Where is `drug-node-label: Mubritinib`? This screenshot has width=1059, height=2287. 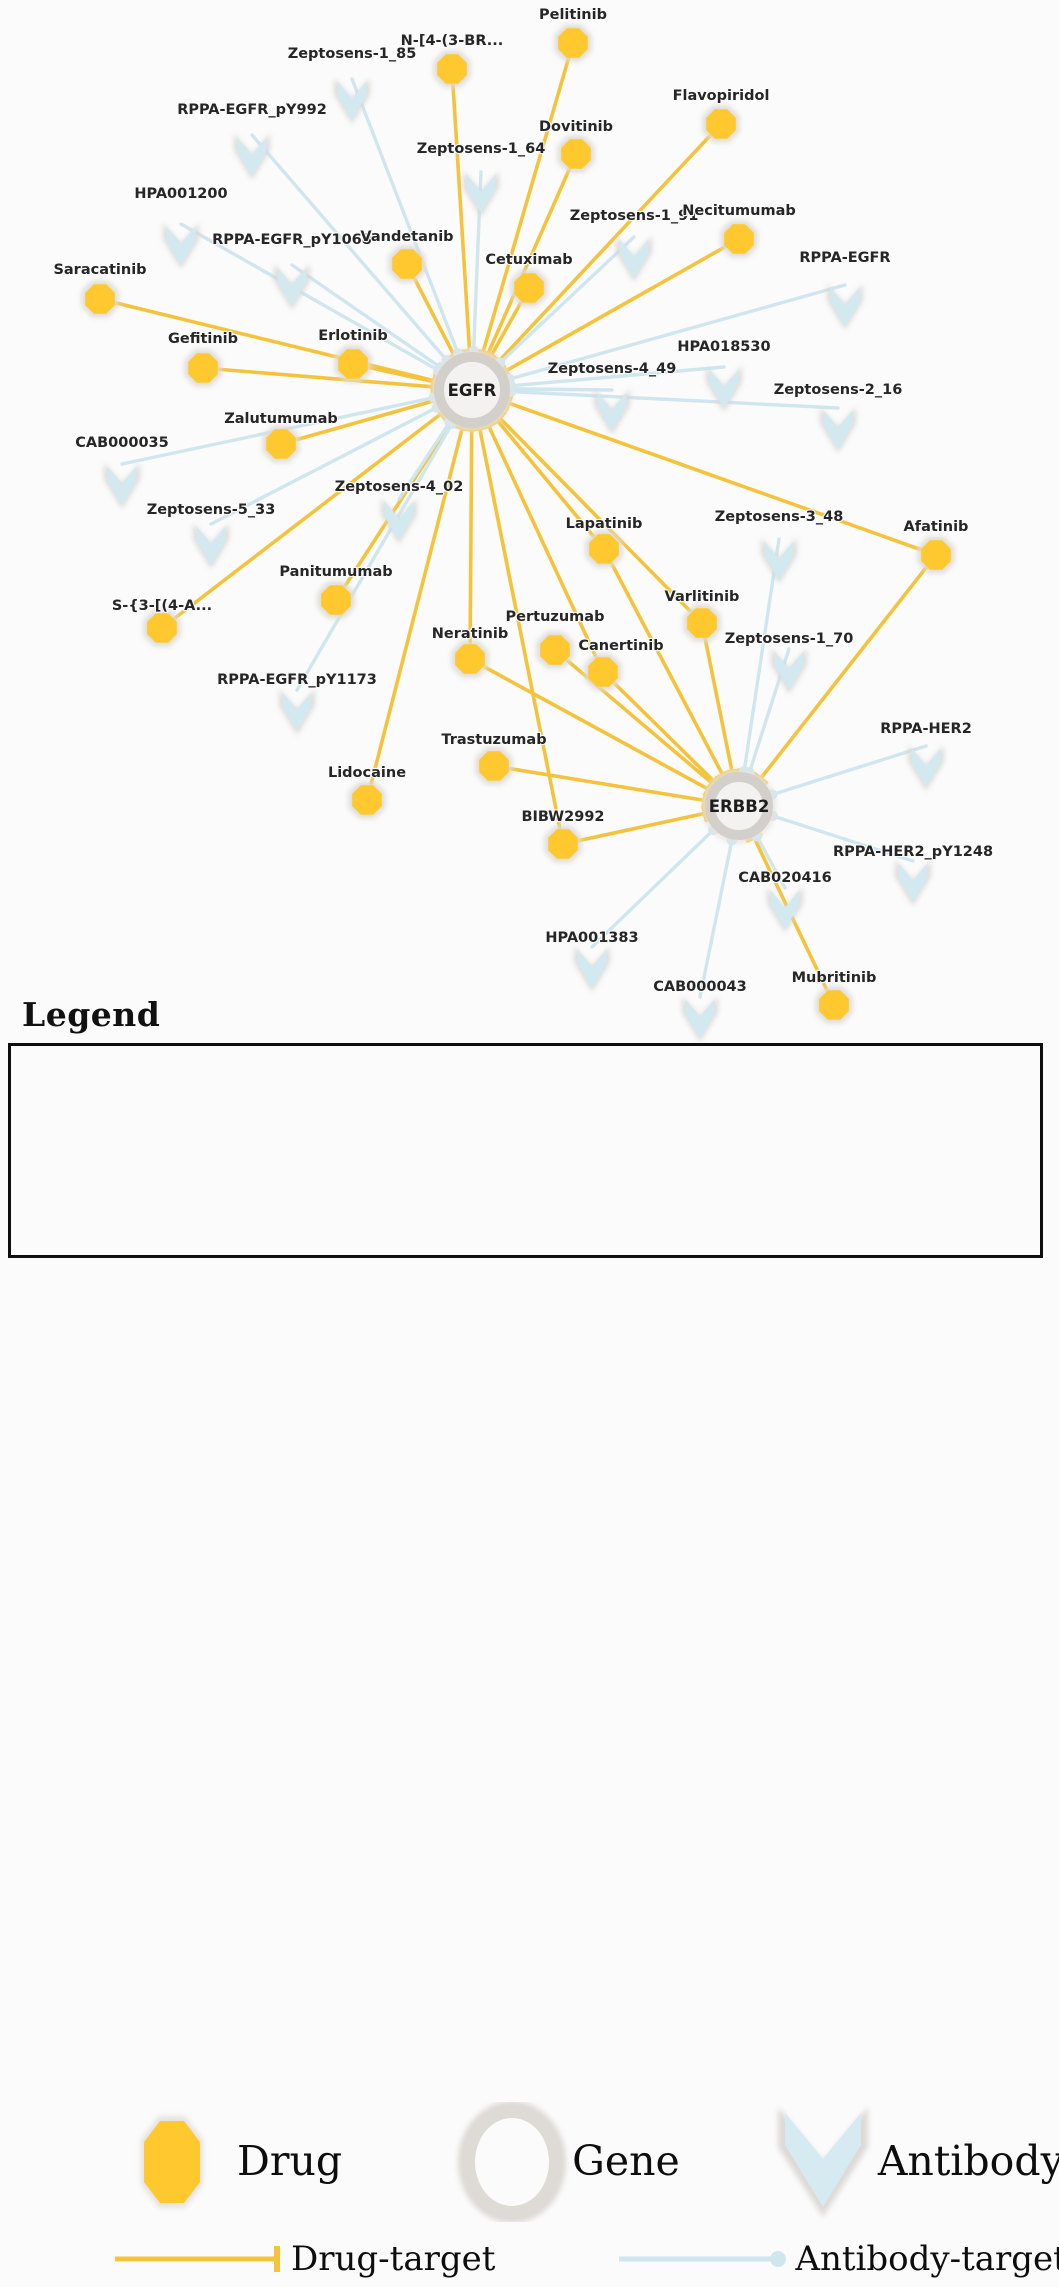
drug-node-label: Mubritinib is located at coordinates (834, 978).